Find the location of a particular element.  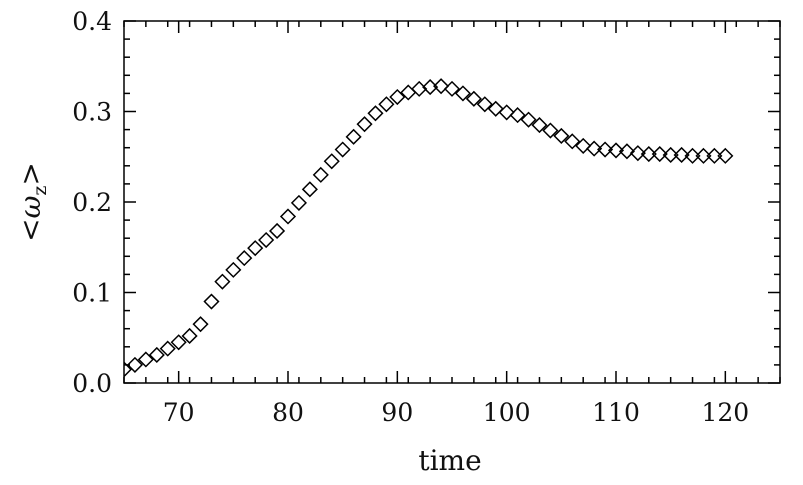

x-tick-label: 120 is located at coordinates (725, 412).